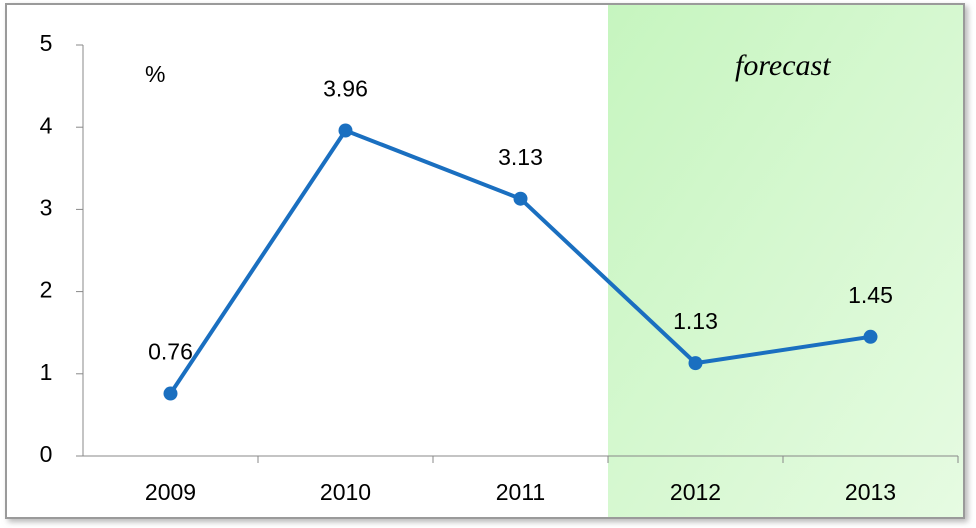 The height and width of the screenshot is (528, 976). What do you see at coordinates (46, 43) in the screenshot?
I see `y-tick-label: 5` at bounding box center [46, 43].